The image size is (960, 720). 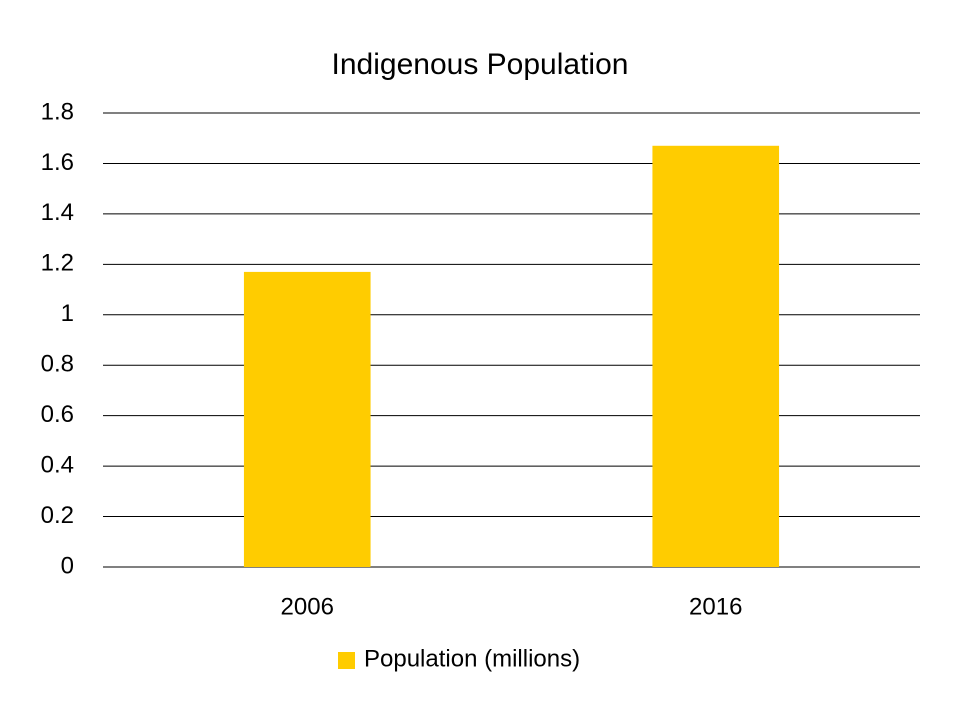 What do you see at coordinates (67, 313) in the screenshot?
I see `y-tick-label: 1` at bounding box center [67, 313].